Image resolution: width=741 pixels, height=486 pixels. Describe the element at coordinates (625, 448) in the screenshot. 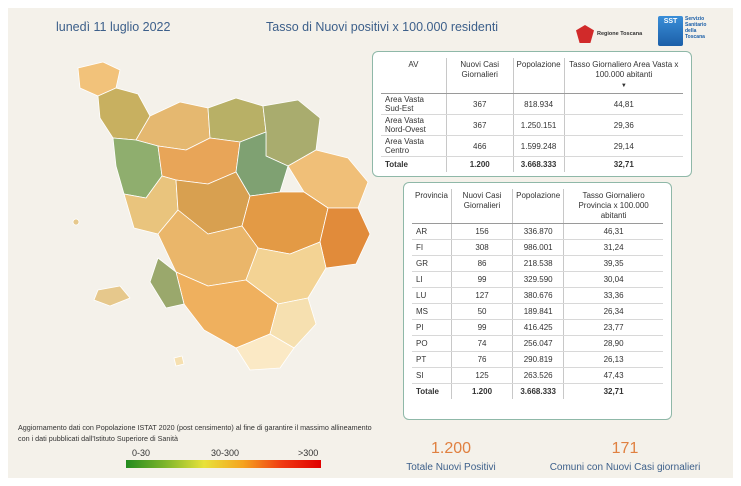

I see `kpi-value: 171` at that location.